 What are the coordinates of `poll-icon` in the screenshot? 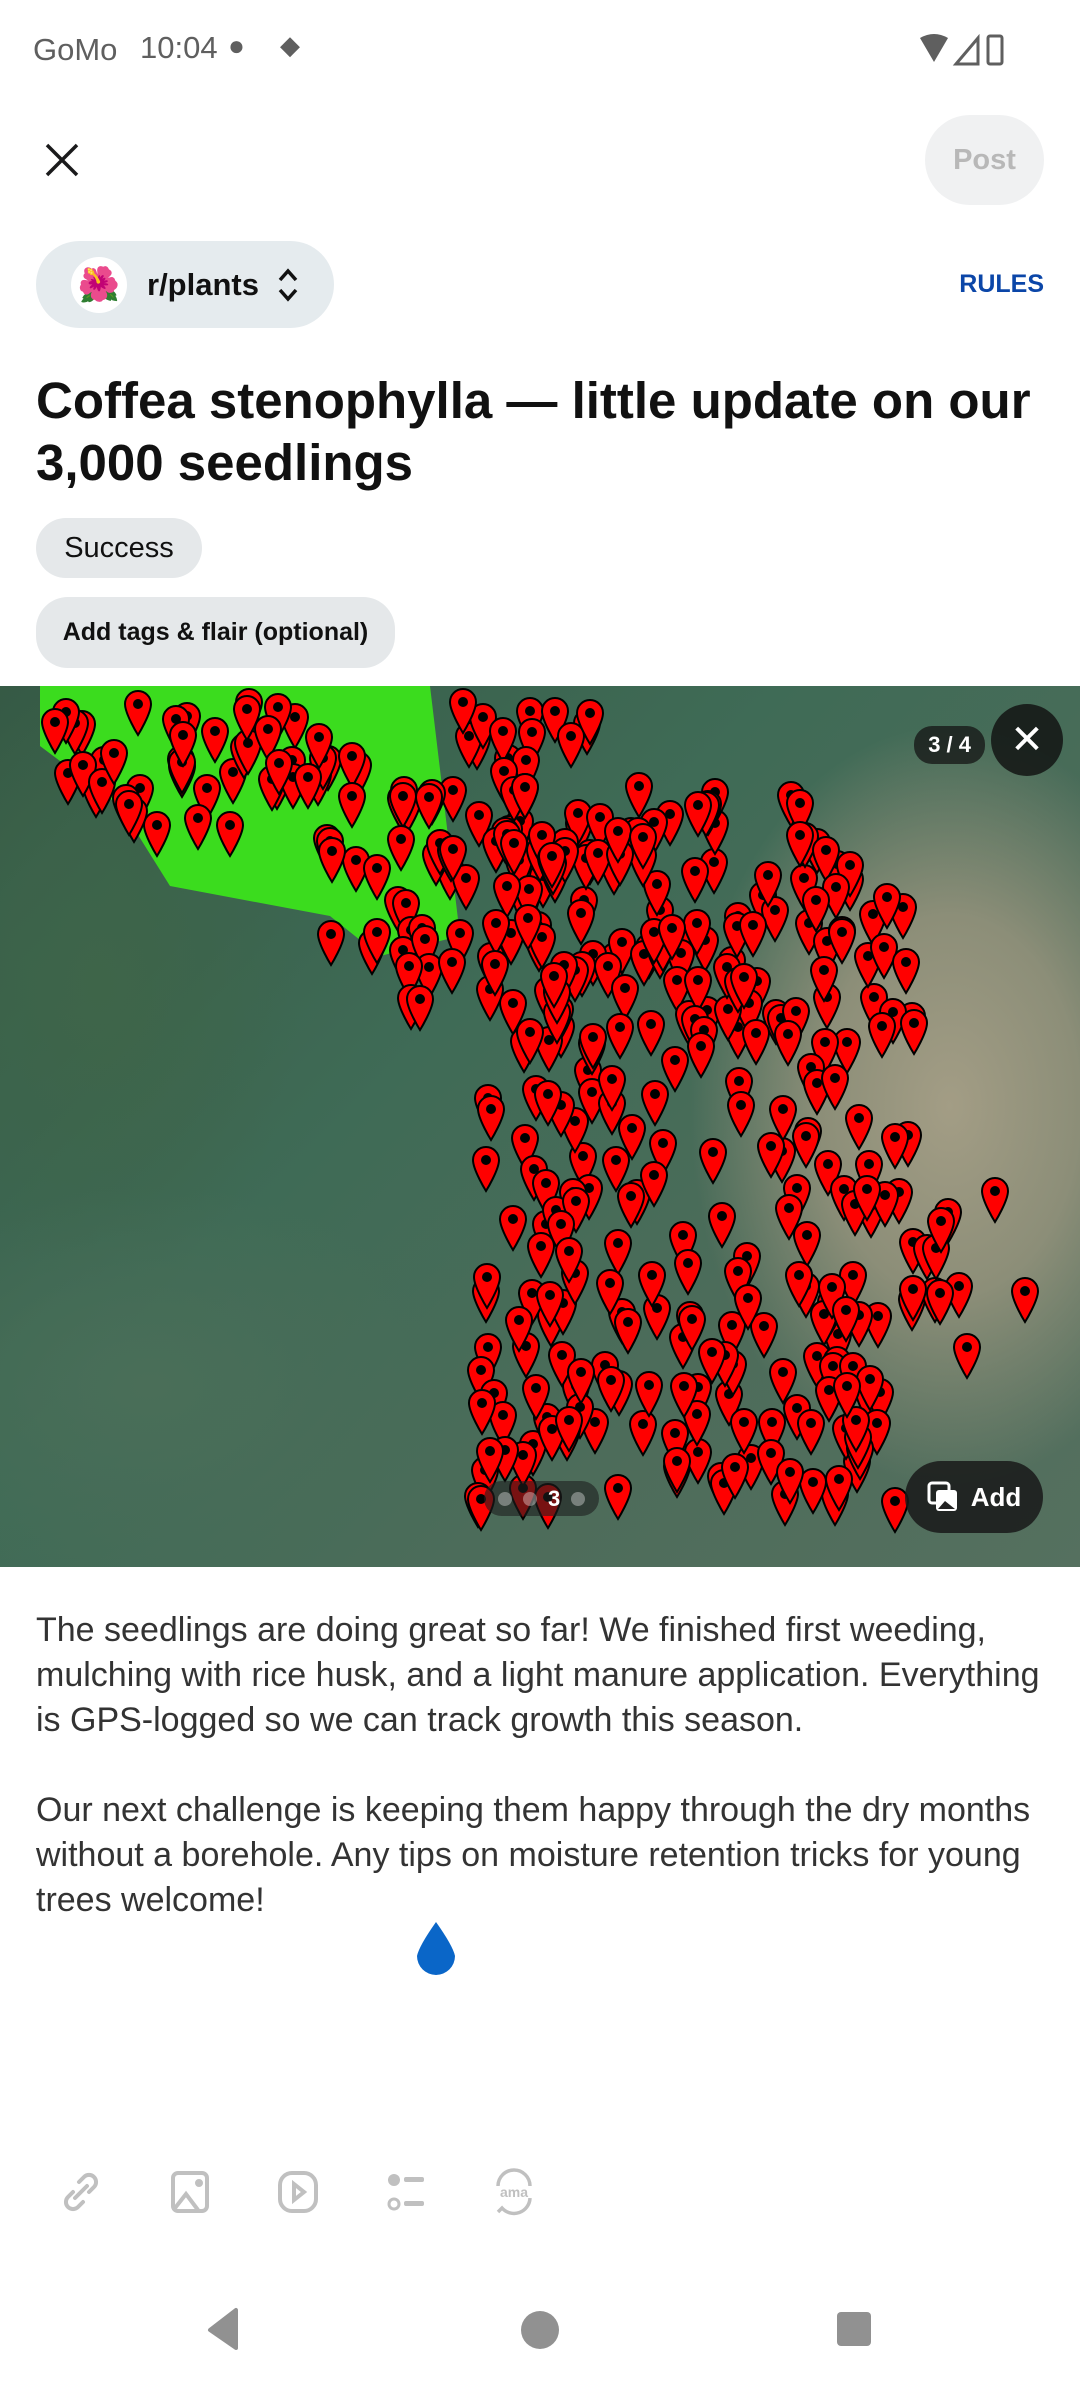 It's located at (406, 2192).